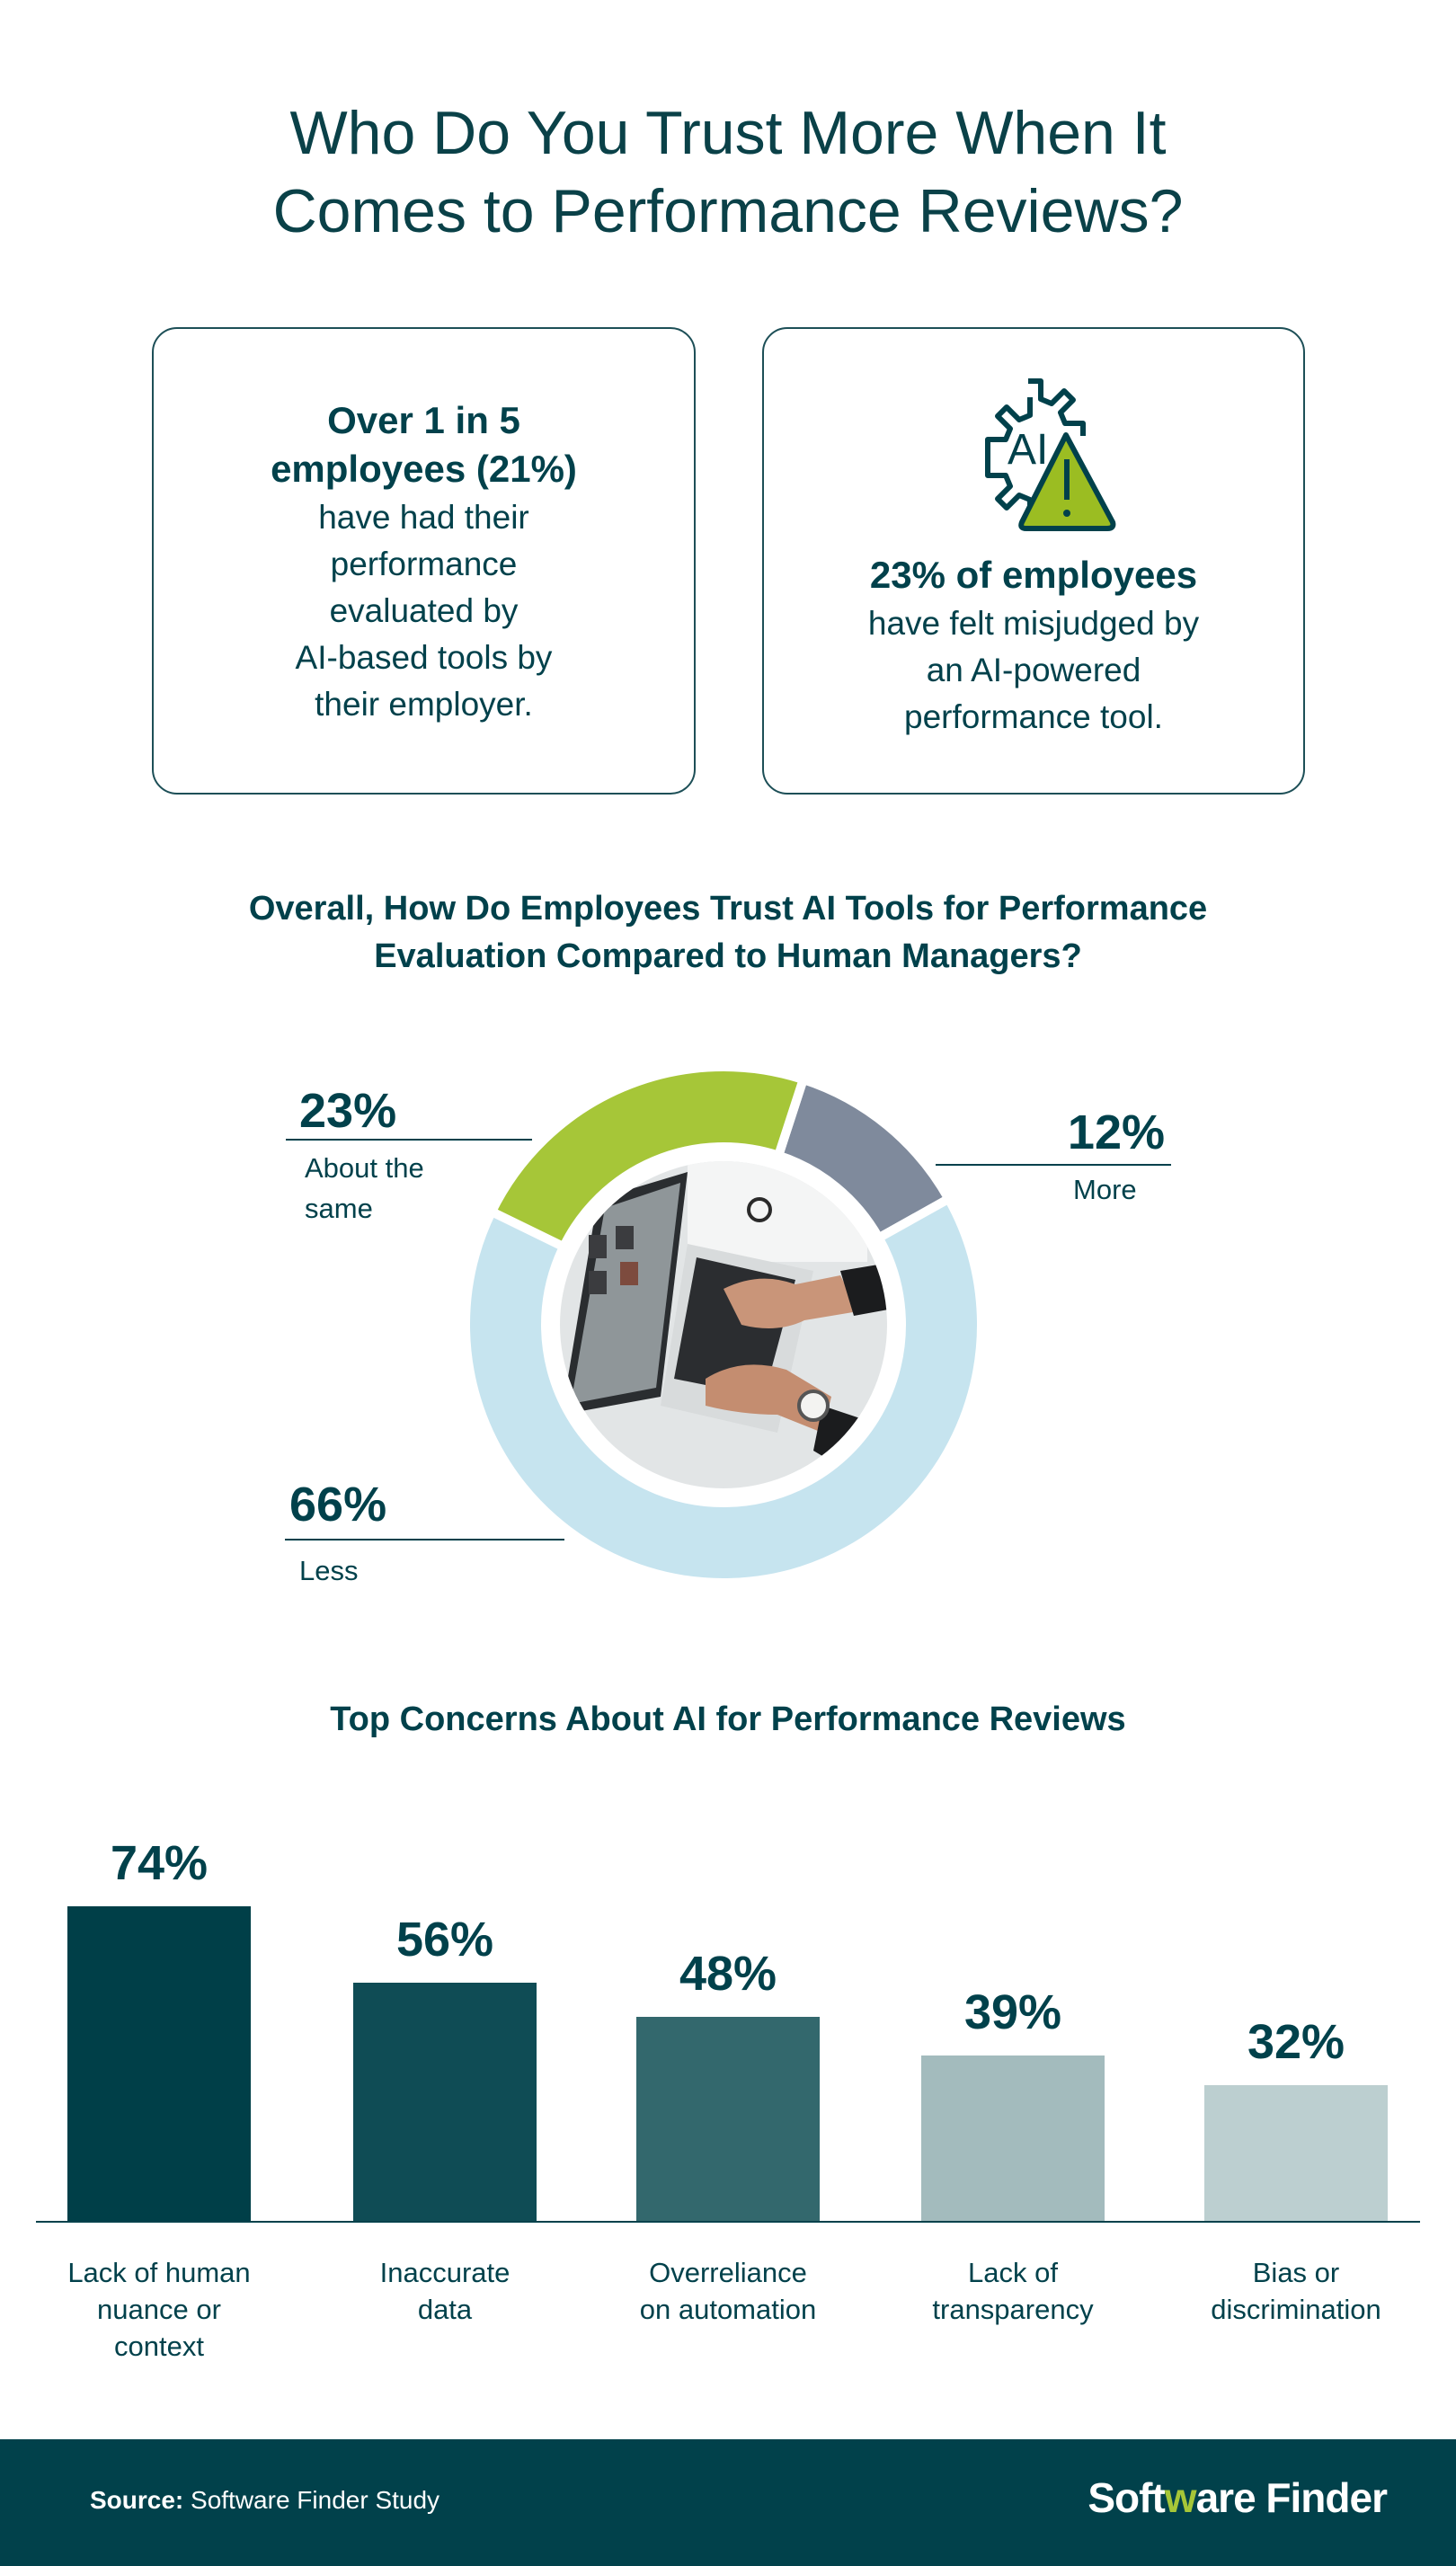 This screenshot has width=1456, height=2566. What do you see at coordinates (159, 2272) in the screenshot?
I see `category-line: Lack of human` at bounding box center [159, 2272].